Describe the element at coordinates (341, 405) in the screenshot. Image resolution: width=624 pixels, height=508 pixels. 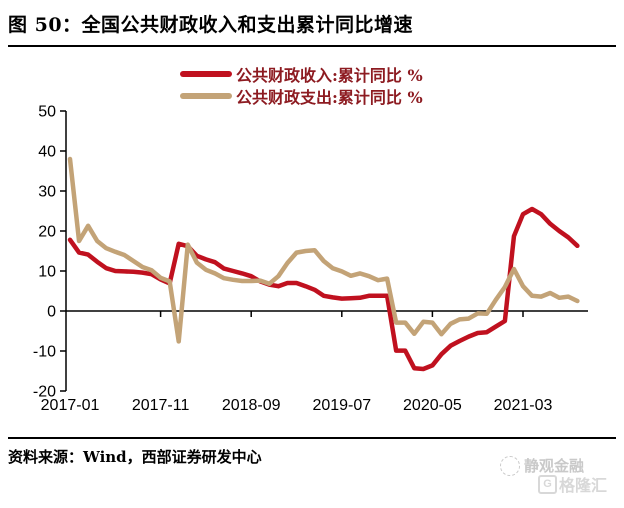
I see `x-axis-tick-label: 2019-07` at that location.